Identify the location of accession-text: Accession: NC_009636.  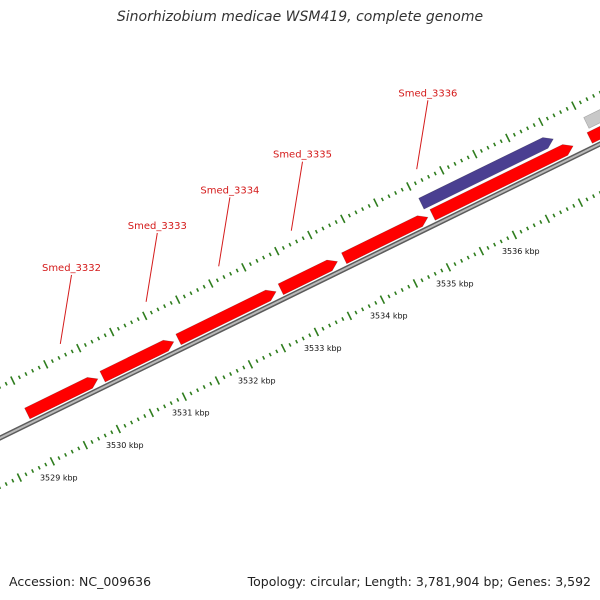
(80, 581).